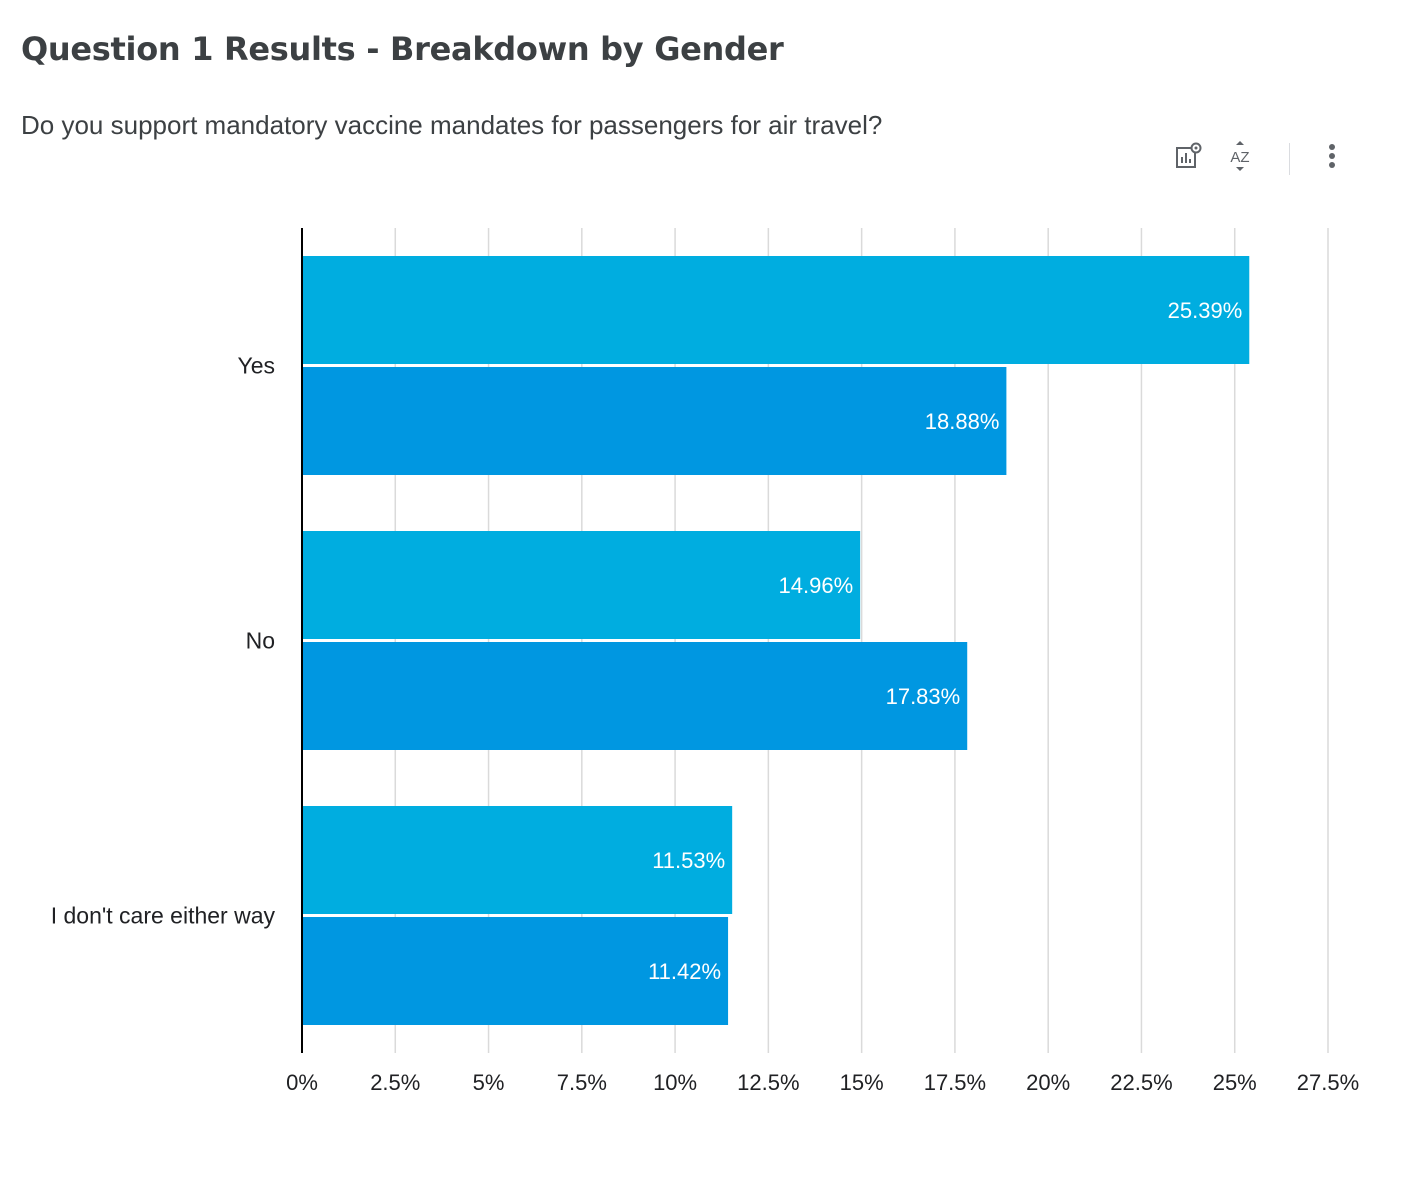 Image resolution: width=1422 pixels, height=1178 pixels. I want to click on x-tick-label: 25%, so click(1235, 1082).